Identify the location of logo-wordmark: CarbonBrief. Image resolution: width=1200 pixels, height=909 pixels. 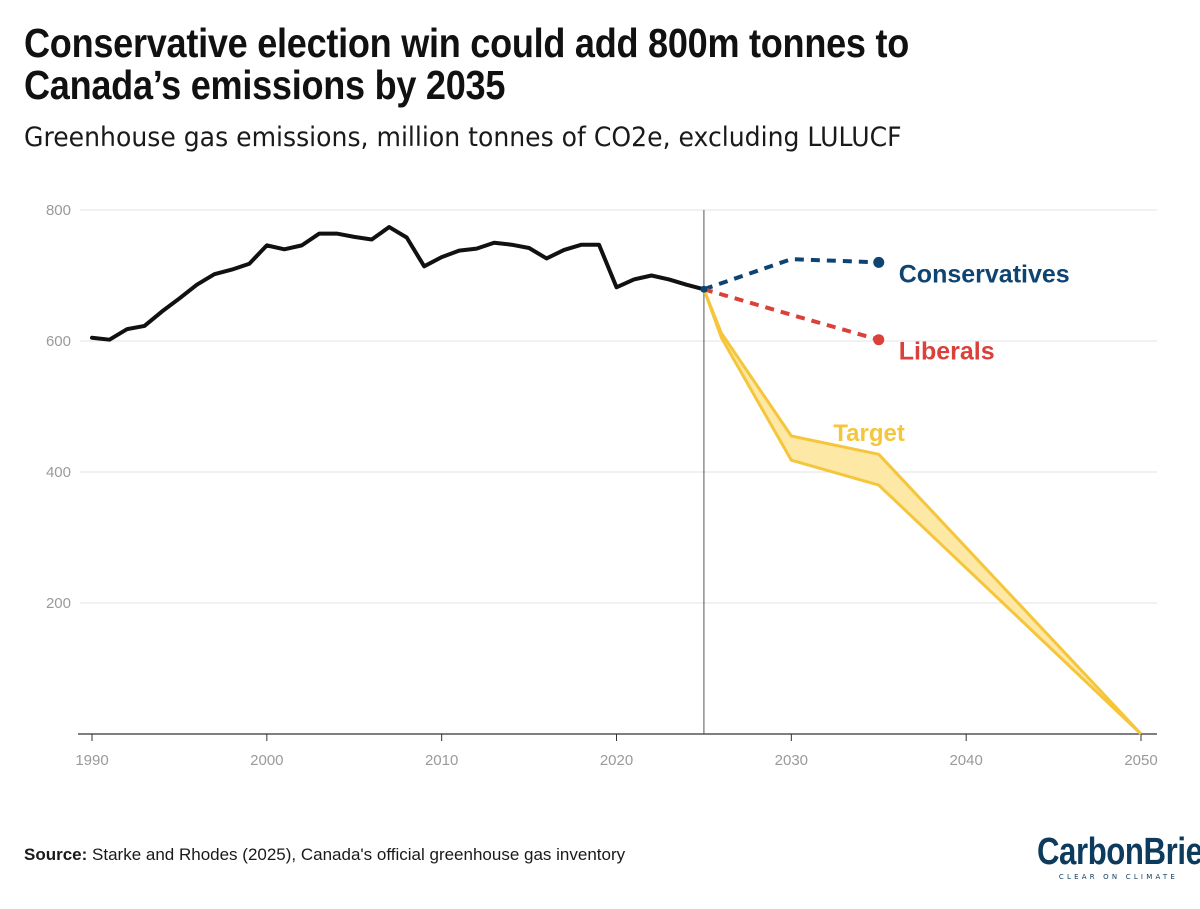
(1118, 852).